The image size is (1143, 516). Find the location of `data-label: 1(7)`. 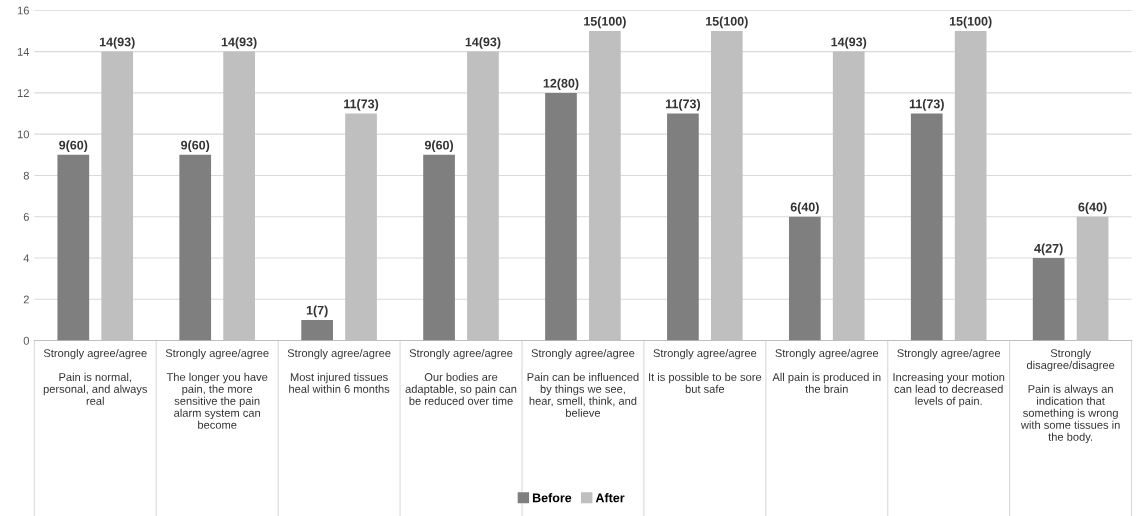

data-label: 1(7) is located at coordinates (317, 311).